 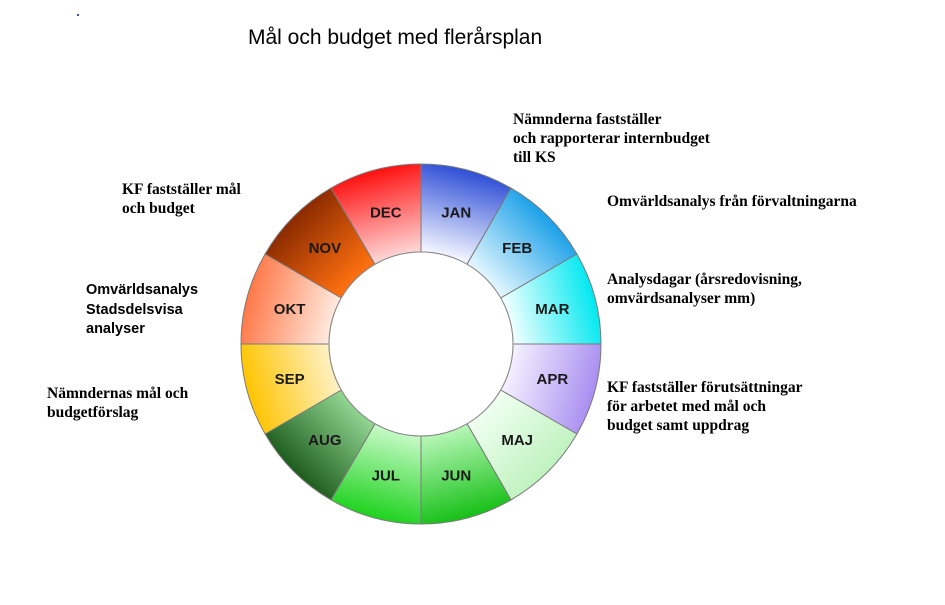 I want to click on segment-label-okt: OKT, so click(x=290, y=309).